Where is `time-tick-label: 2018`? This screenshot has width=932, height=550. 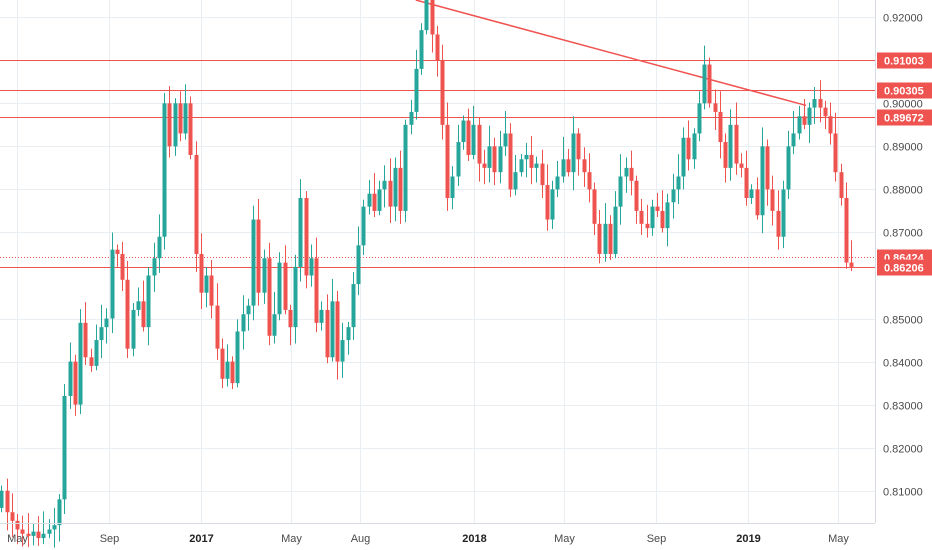 time-tick-label: 2018 is located at coordinates (474, 539).